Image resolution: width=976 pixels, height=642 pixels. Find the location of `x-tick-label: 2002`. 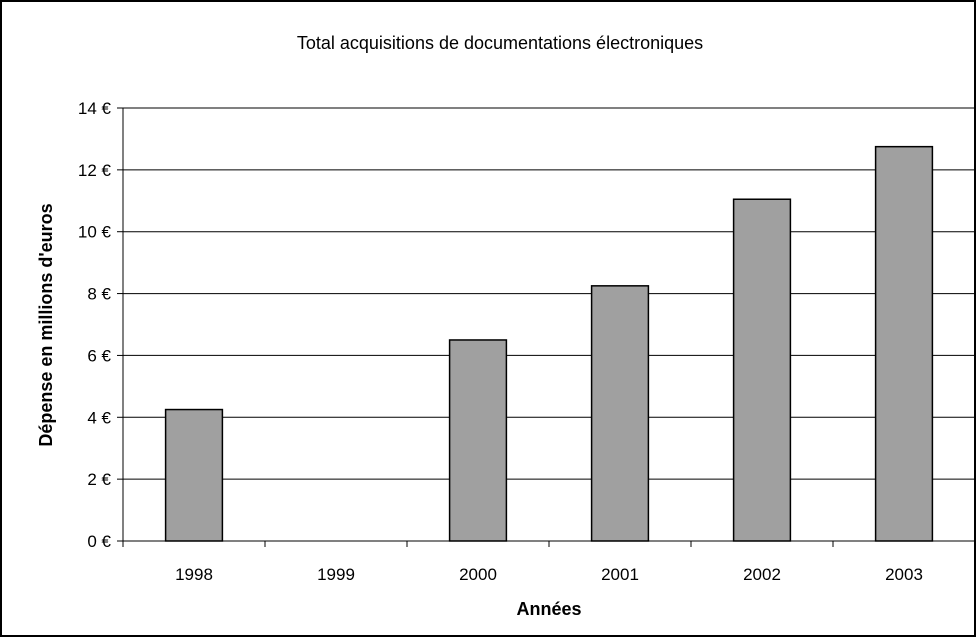

x-tick-label: 2002 is located at coordinates (762, 574).